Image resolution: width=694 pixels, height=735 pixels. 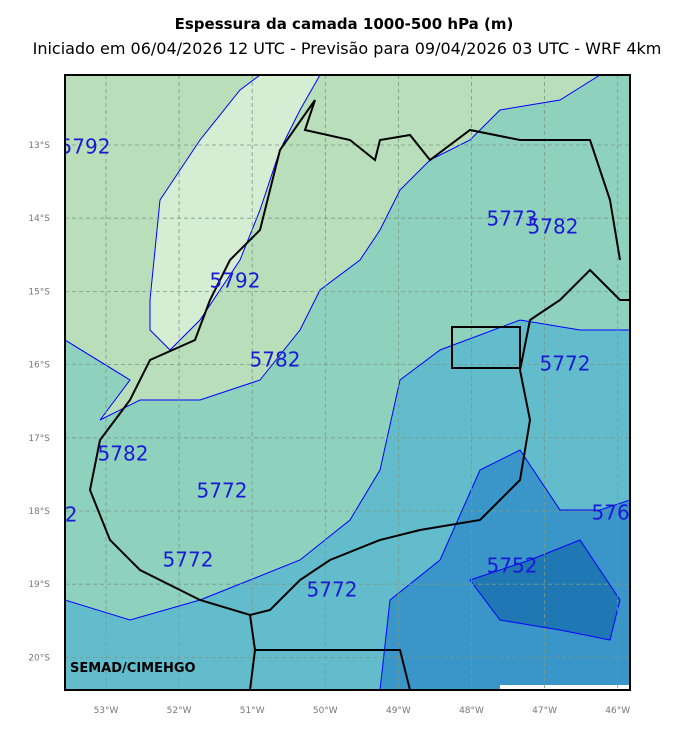 I want to click on df-border, so click(x=486, y=347).